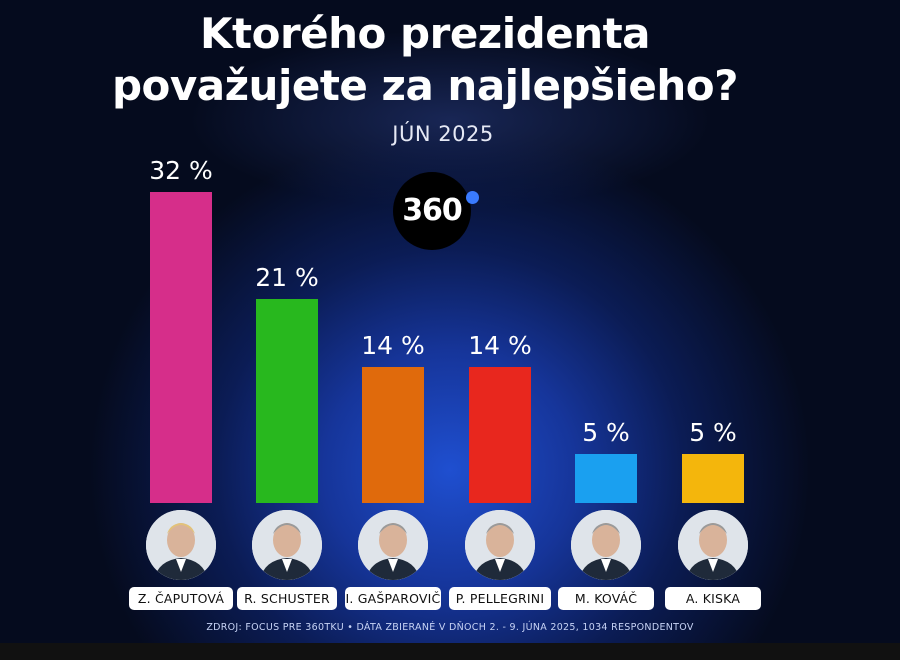 This screenshot has width=900, height=660. I want to click on value-label-4: 14 %, so click(500, 345).